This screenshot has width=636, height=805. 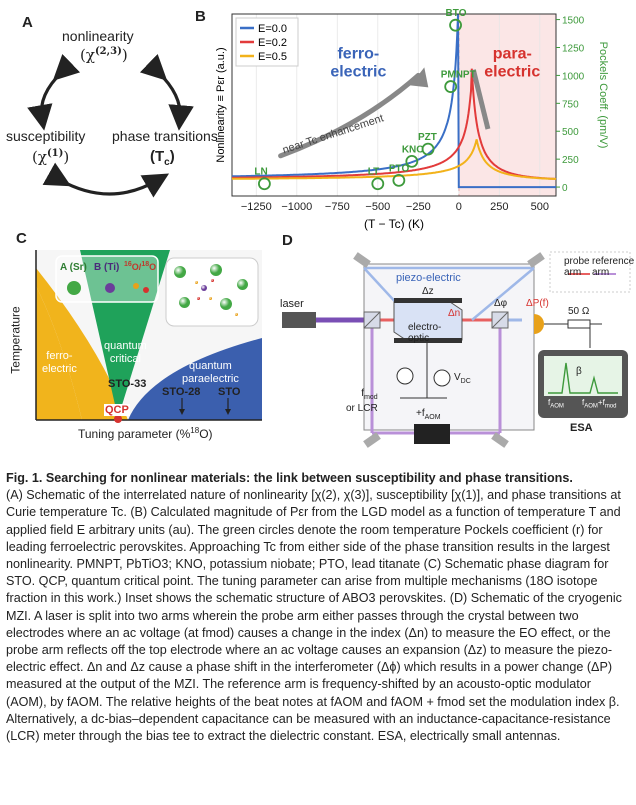 I want to click on aom, so click(x=432, y=434).